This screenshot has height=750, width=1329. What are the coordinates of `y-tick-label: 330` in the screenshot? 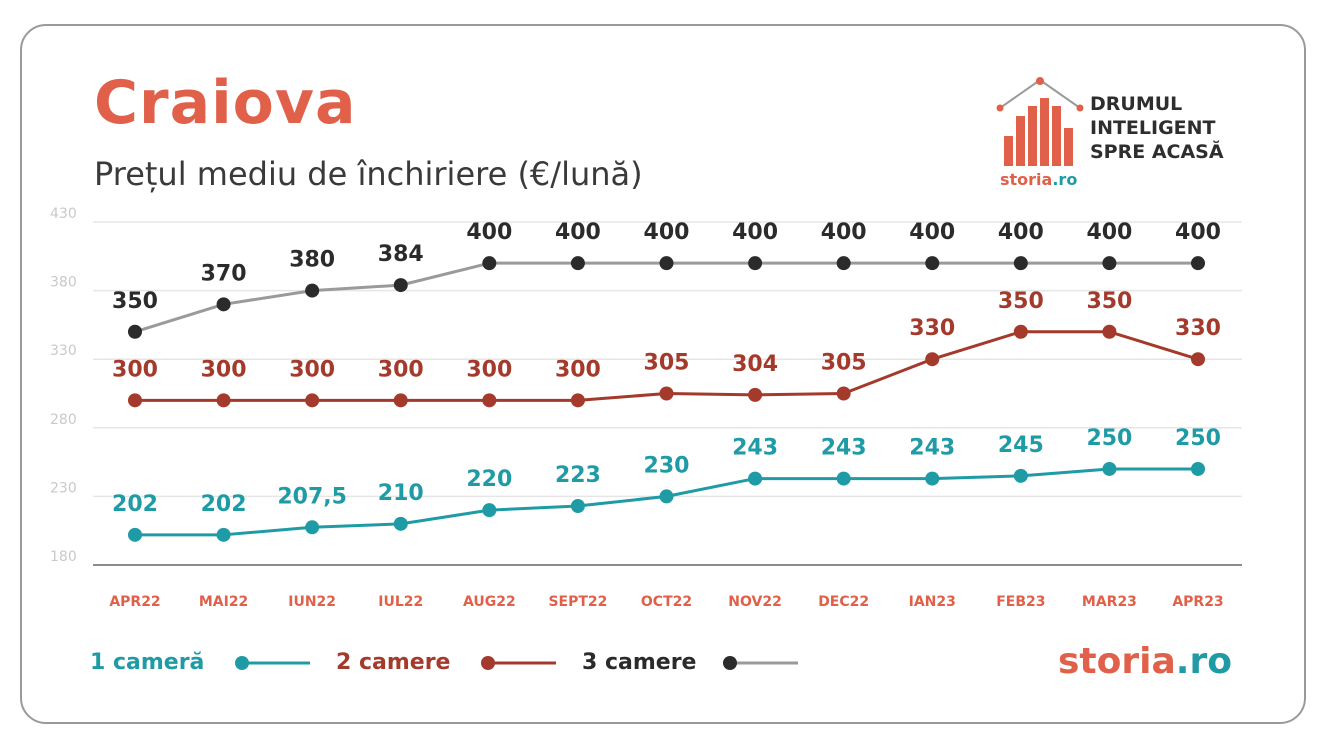 It's located at (63, 351).